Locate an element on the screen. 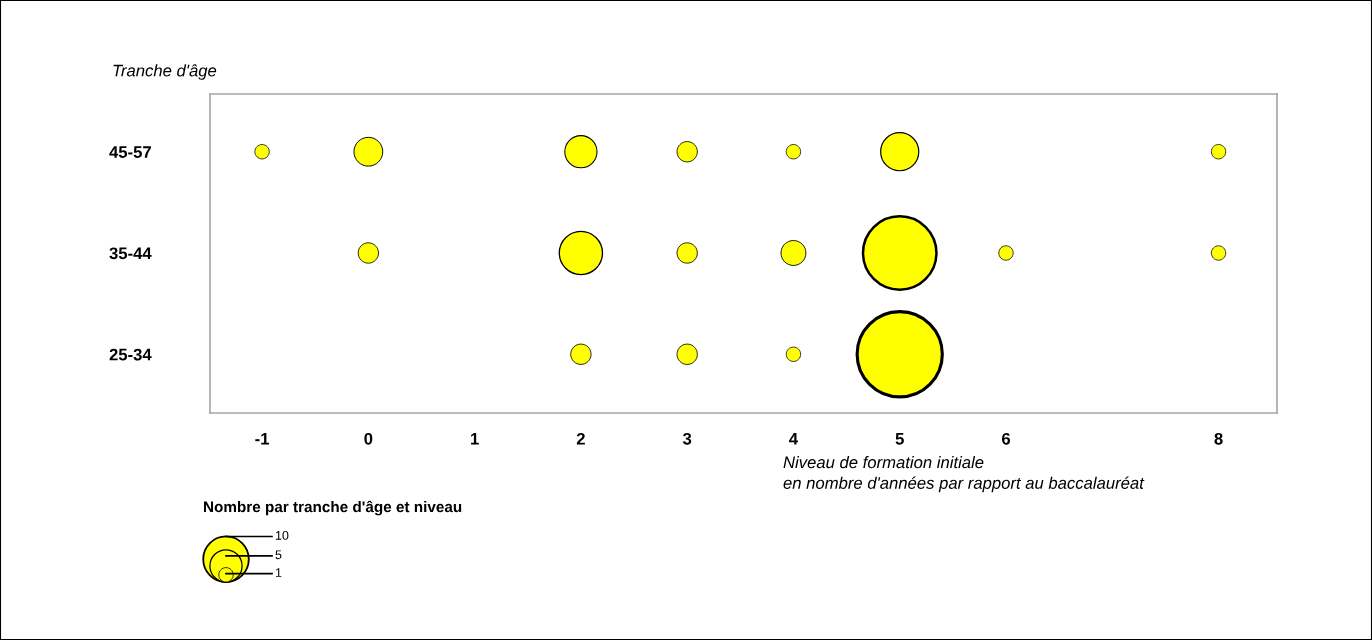 The image size is (1372, 640). x-tick-label: 1 is located at coordinates (475, 439).